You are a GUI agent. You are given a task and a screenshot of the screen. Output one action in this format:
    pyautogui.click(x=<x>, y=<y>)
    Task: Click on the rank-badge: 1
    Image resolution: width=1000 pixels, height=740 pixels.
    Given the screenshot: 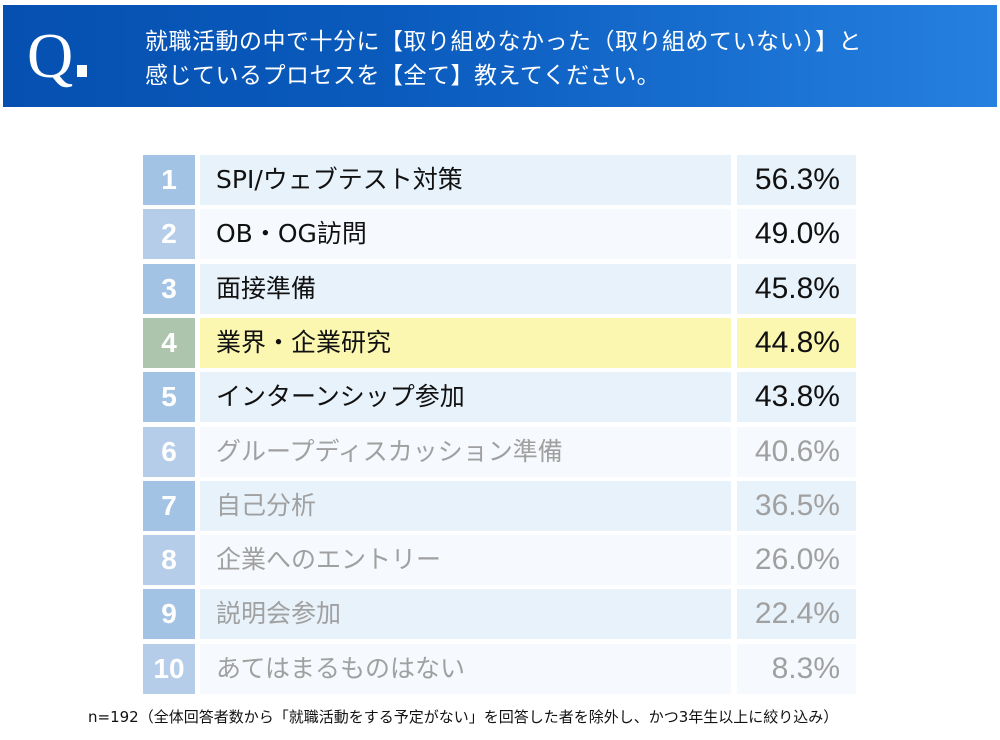 What is the action you would take?
    pyautogui.click(x=169, y=180)
    